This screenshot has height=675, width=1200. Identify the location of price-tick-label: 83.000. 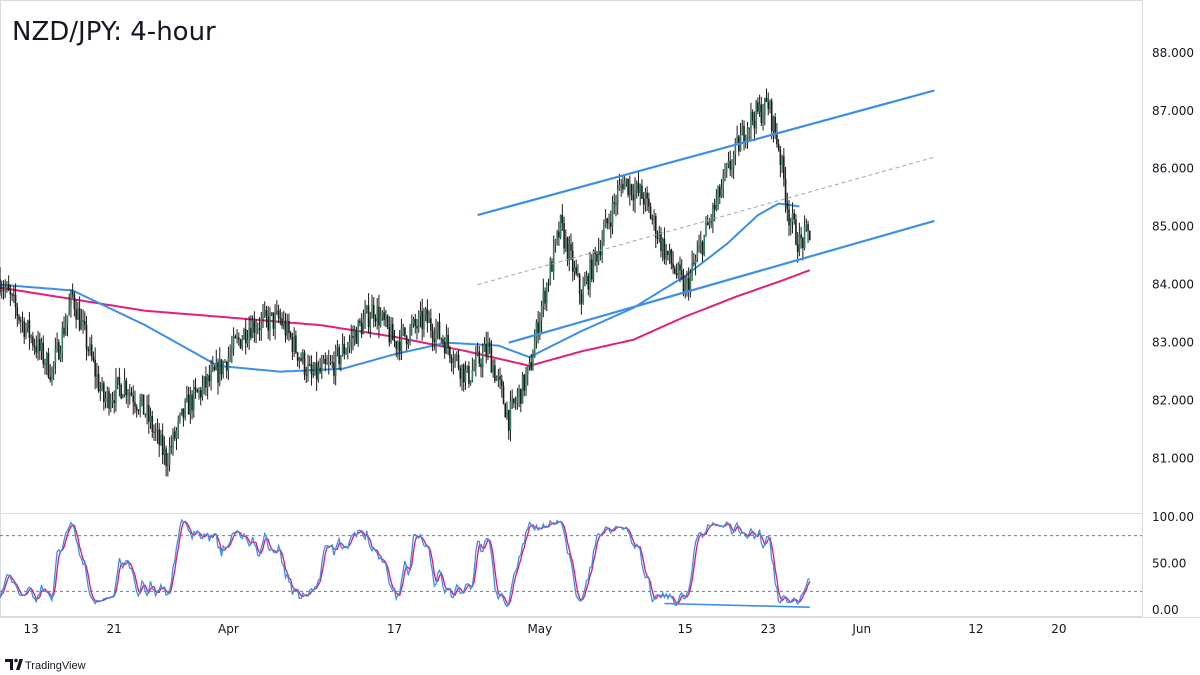
(1173, 343).